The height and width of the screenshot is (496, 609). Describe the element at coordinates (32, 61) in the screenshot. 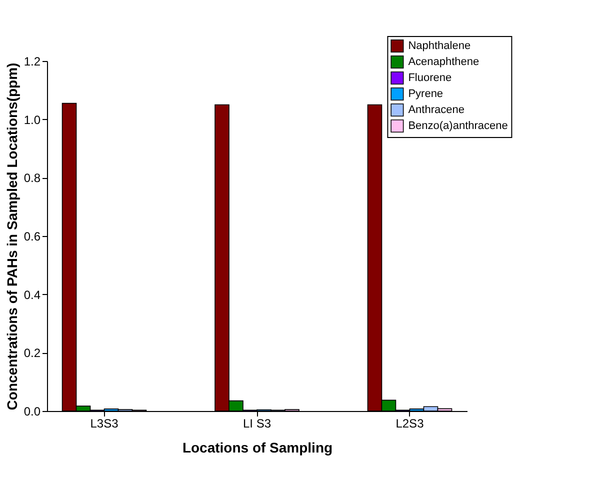

I see `y-tick-label: 1.2` at that location.